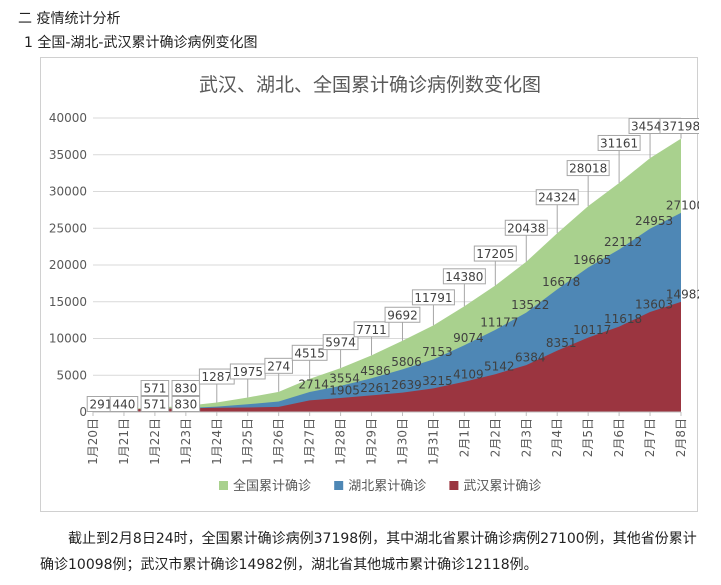  I want to click on data-label-hubei: 5806, so click(406, 362).